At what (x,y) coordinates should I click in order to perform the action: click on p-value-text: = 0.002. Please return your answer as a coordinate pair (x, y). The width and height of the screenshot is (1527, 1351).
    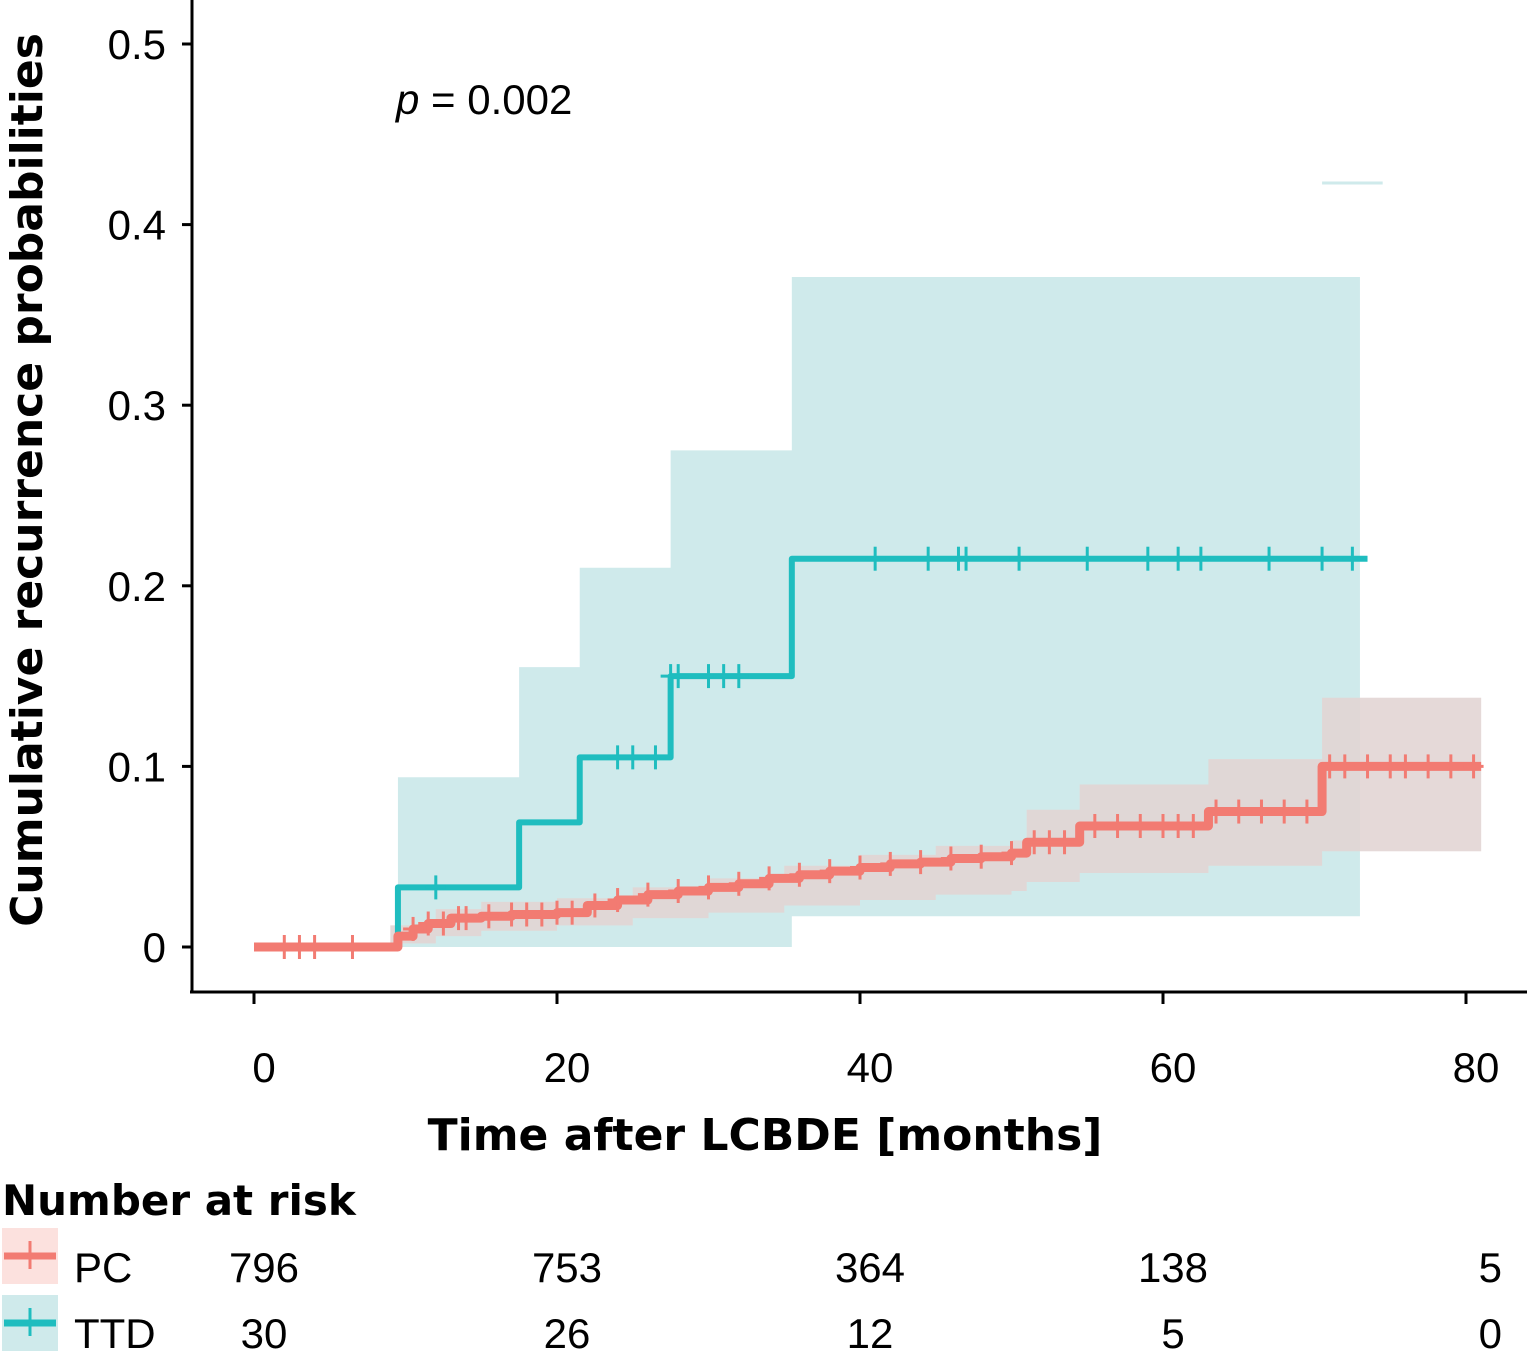
    Looking at the image, I should click on (495, 99).